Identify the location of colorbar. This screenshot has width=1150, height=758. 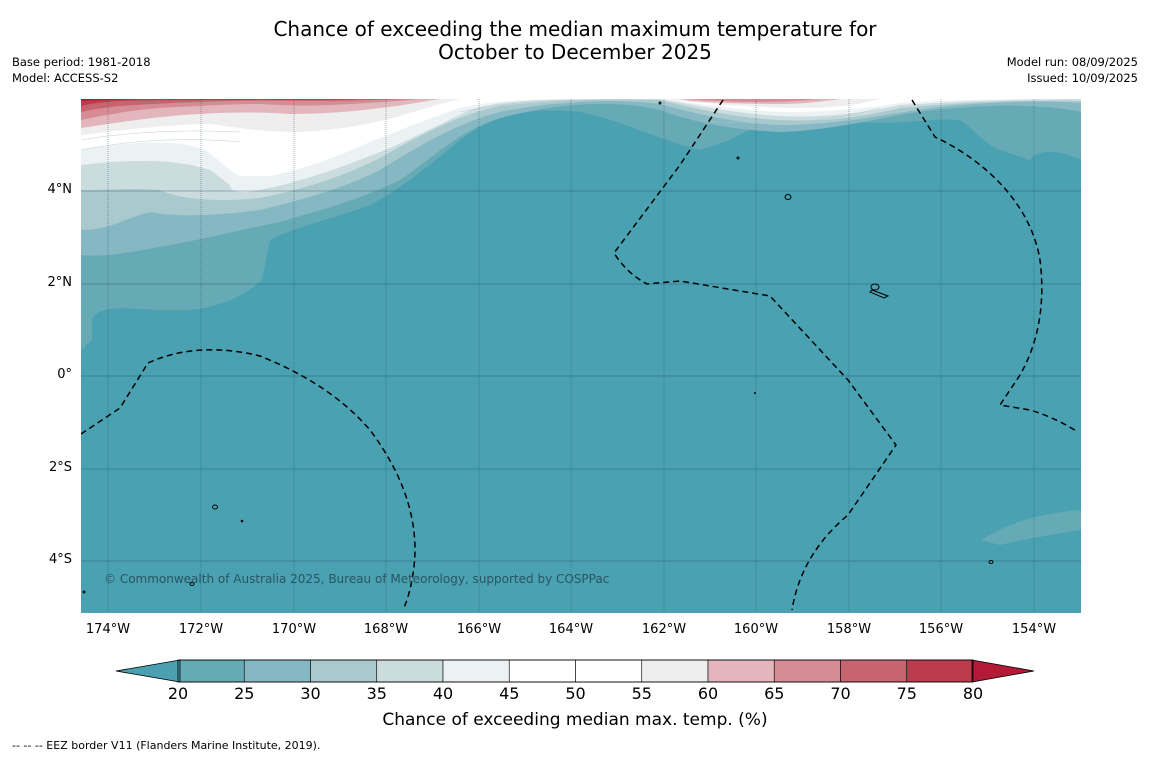
(575, 671).